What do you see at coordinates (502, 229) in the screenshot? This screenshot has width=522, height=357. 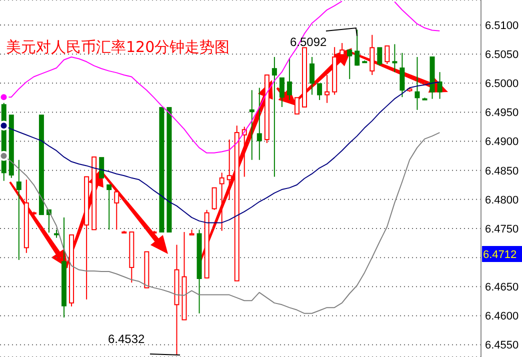 I see `y-tick-label: 6.4750` at bounding box center [502, 229].